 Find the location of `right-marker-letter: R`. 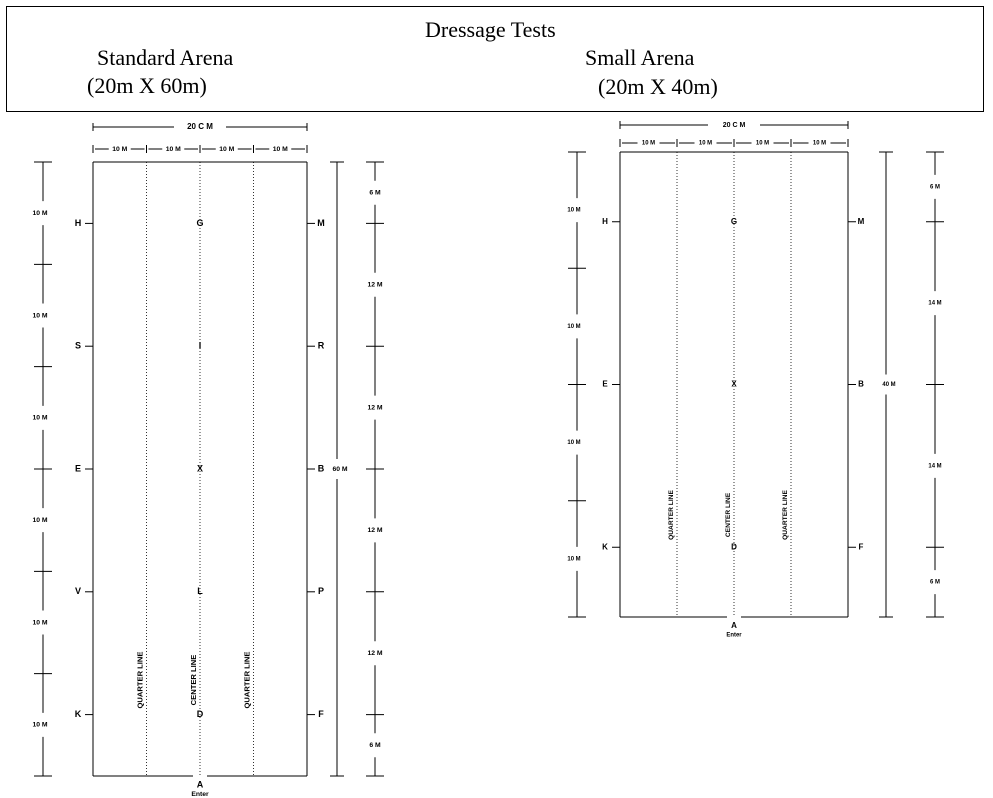

right-marker-letter: R is located at coordinates (321, 346).